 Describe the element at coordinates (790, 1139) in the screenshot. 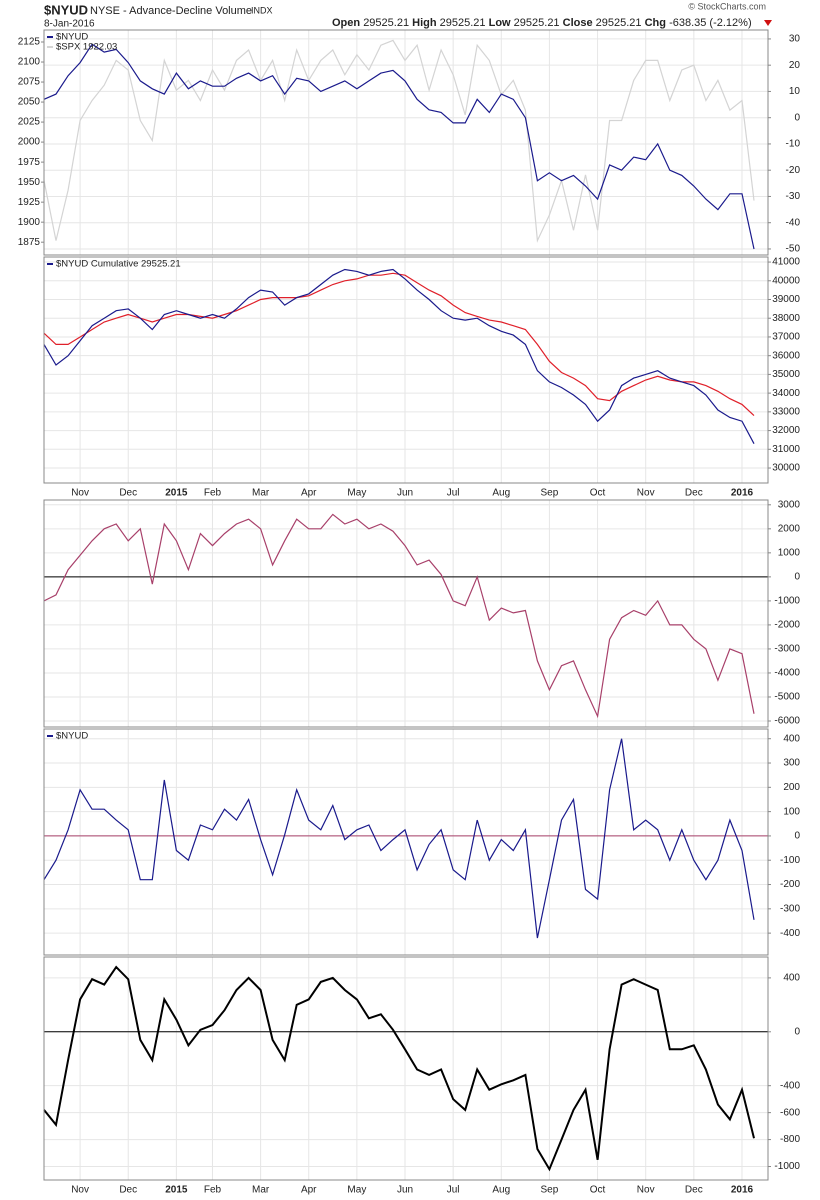

I see `y-tick-label: -800` at that location.